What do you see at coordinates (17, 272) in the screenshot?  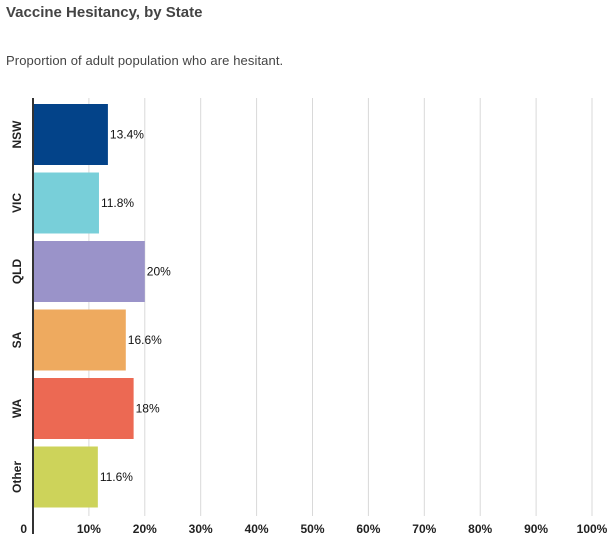 I see `category-label-qld: QLD` at bounding box center [17, 272].